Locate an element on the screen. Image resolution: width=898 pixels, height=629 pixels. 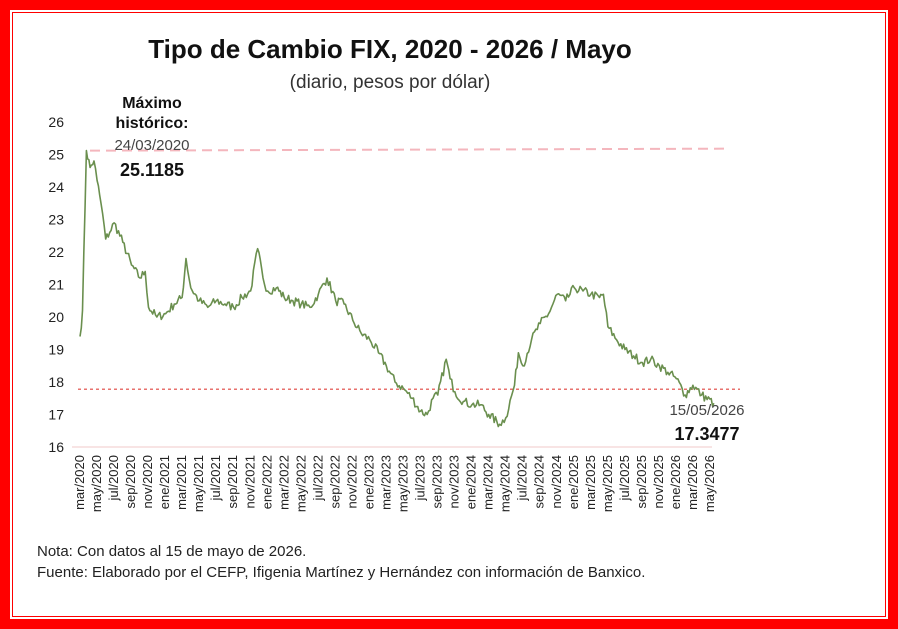
x-tick-label: nov/2022 is located at coordinates (351, 482).